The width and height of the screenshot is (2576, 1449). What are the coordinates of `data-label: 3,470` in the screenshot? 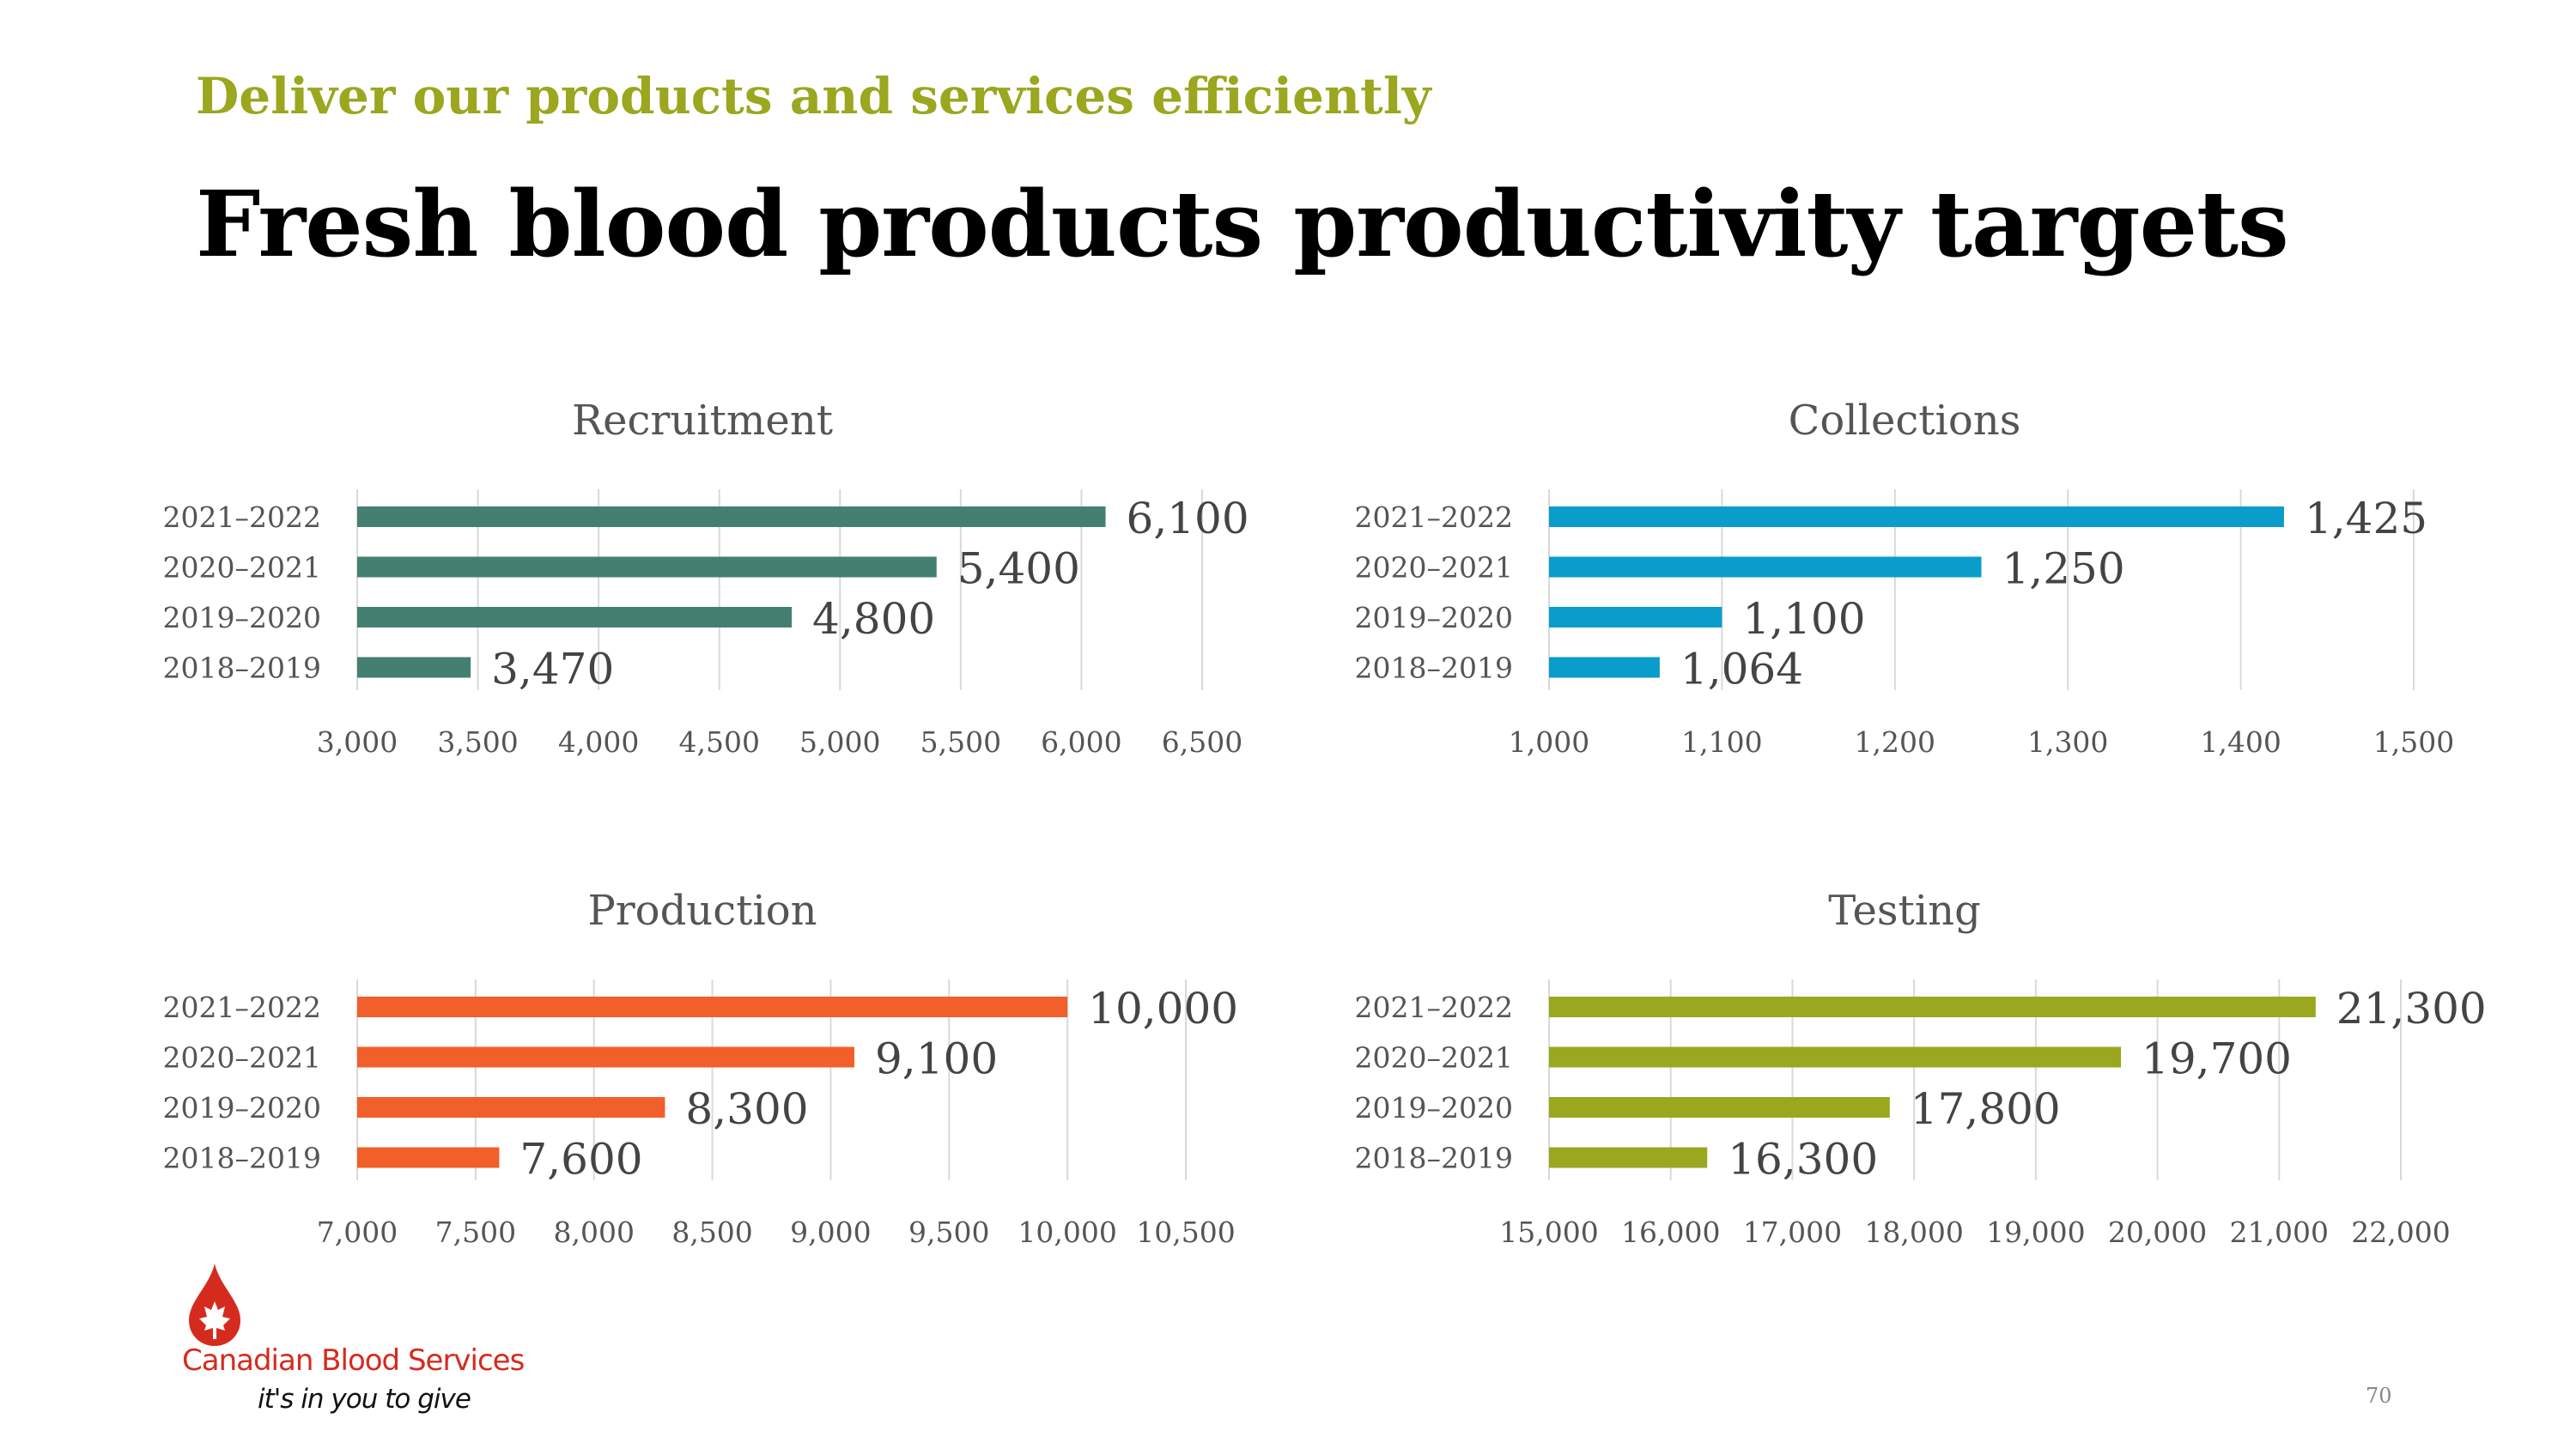 It's located at (552, 669).